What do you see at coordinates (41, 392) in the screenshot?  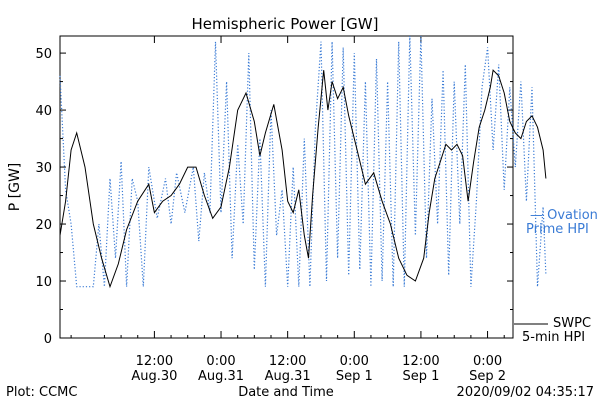 I see `plot-credit: Plot: CCMC` at bounding box center [41, 392].